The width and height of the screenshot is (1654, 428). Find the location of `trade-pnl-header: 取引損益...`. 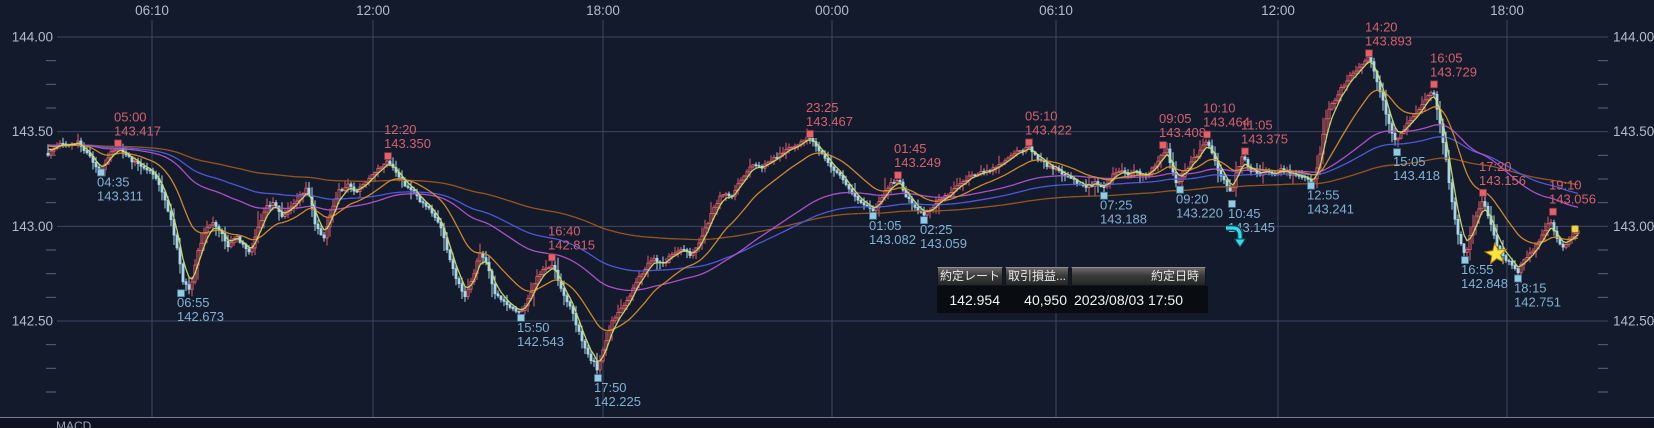

trade-pnl-header: 取引損益... is located at coordinates (1037, 276).